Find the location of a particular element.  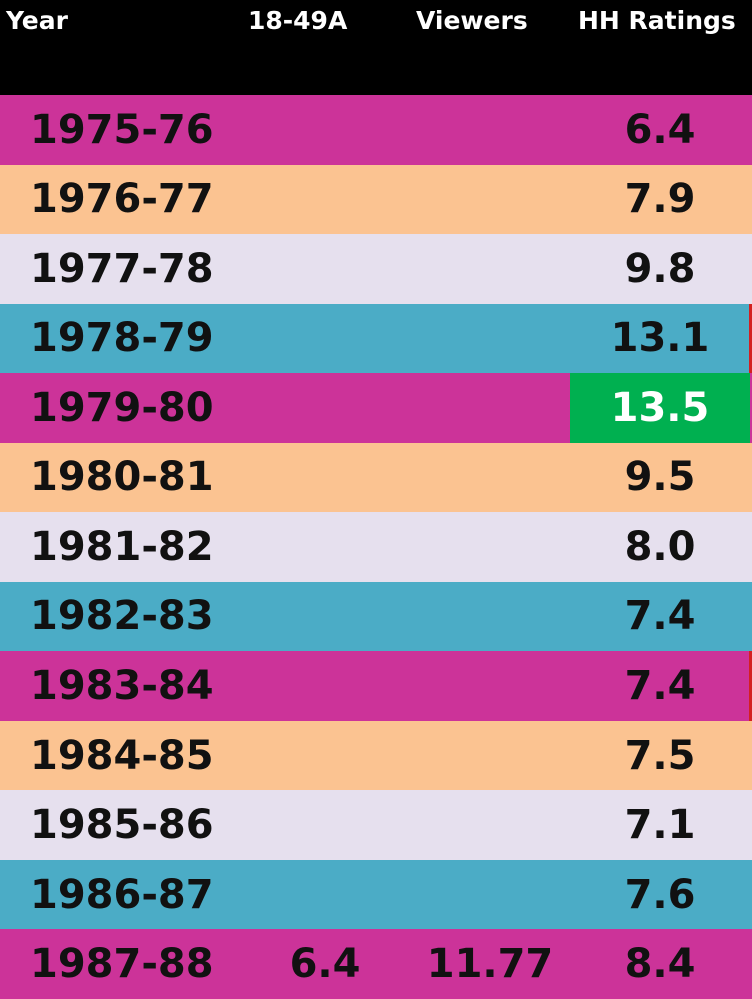

table-header: Year 18-49A Viewers HH Ratings is located at coordinates (376, 47).